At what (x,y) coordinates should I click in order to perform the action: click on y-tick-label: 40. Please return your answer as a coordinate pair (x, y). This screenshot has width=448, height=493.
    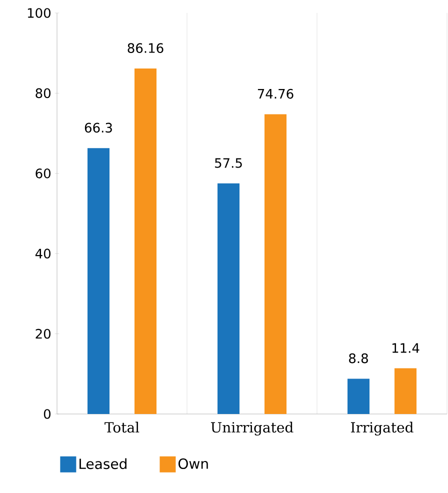
    Looking at the image, I should click on (42, 253).